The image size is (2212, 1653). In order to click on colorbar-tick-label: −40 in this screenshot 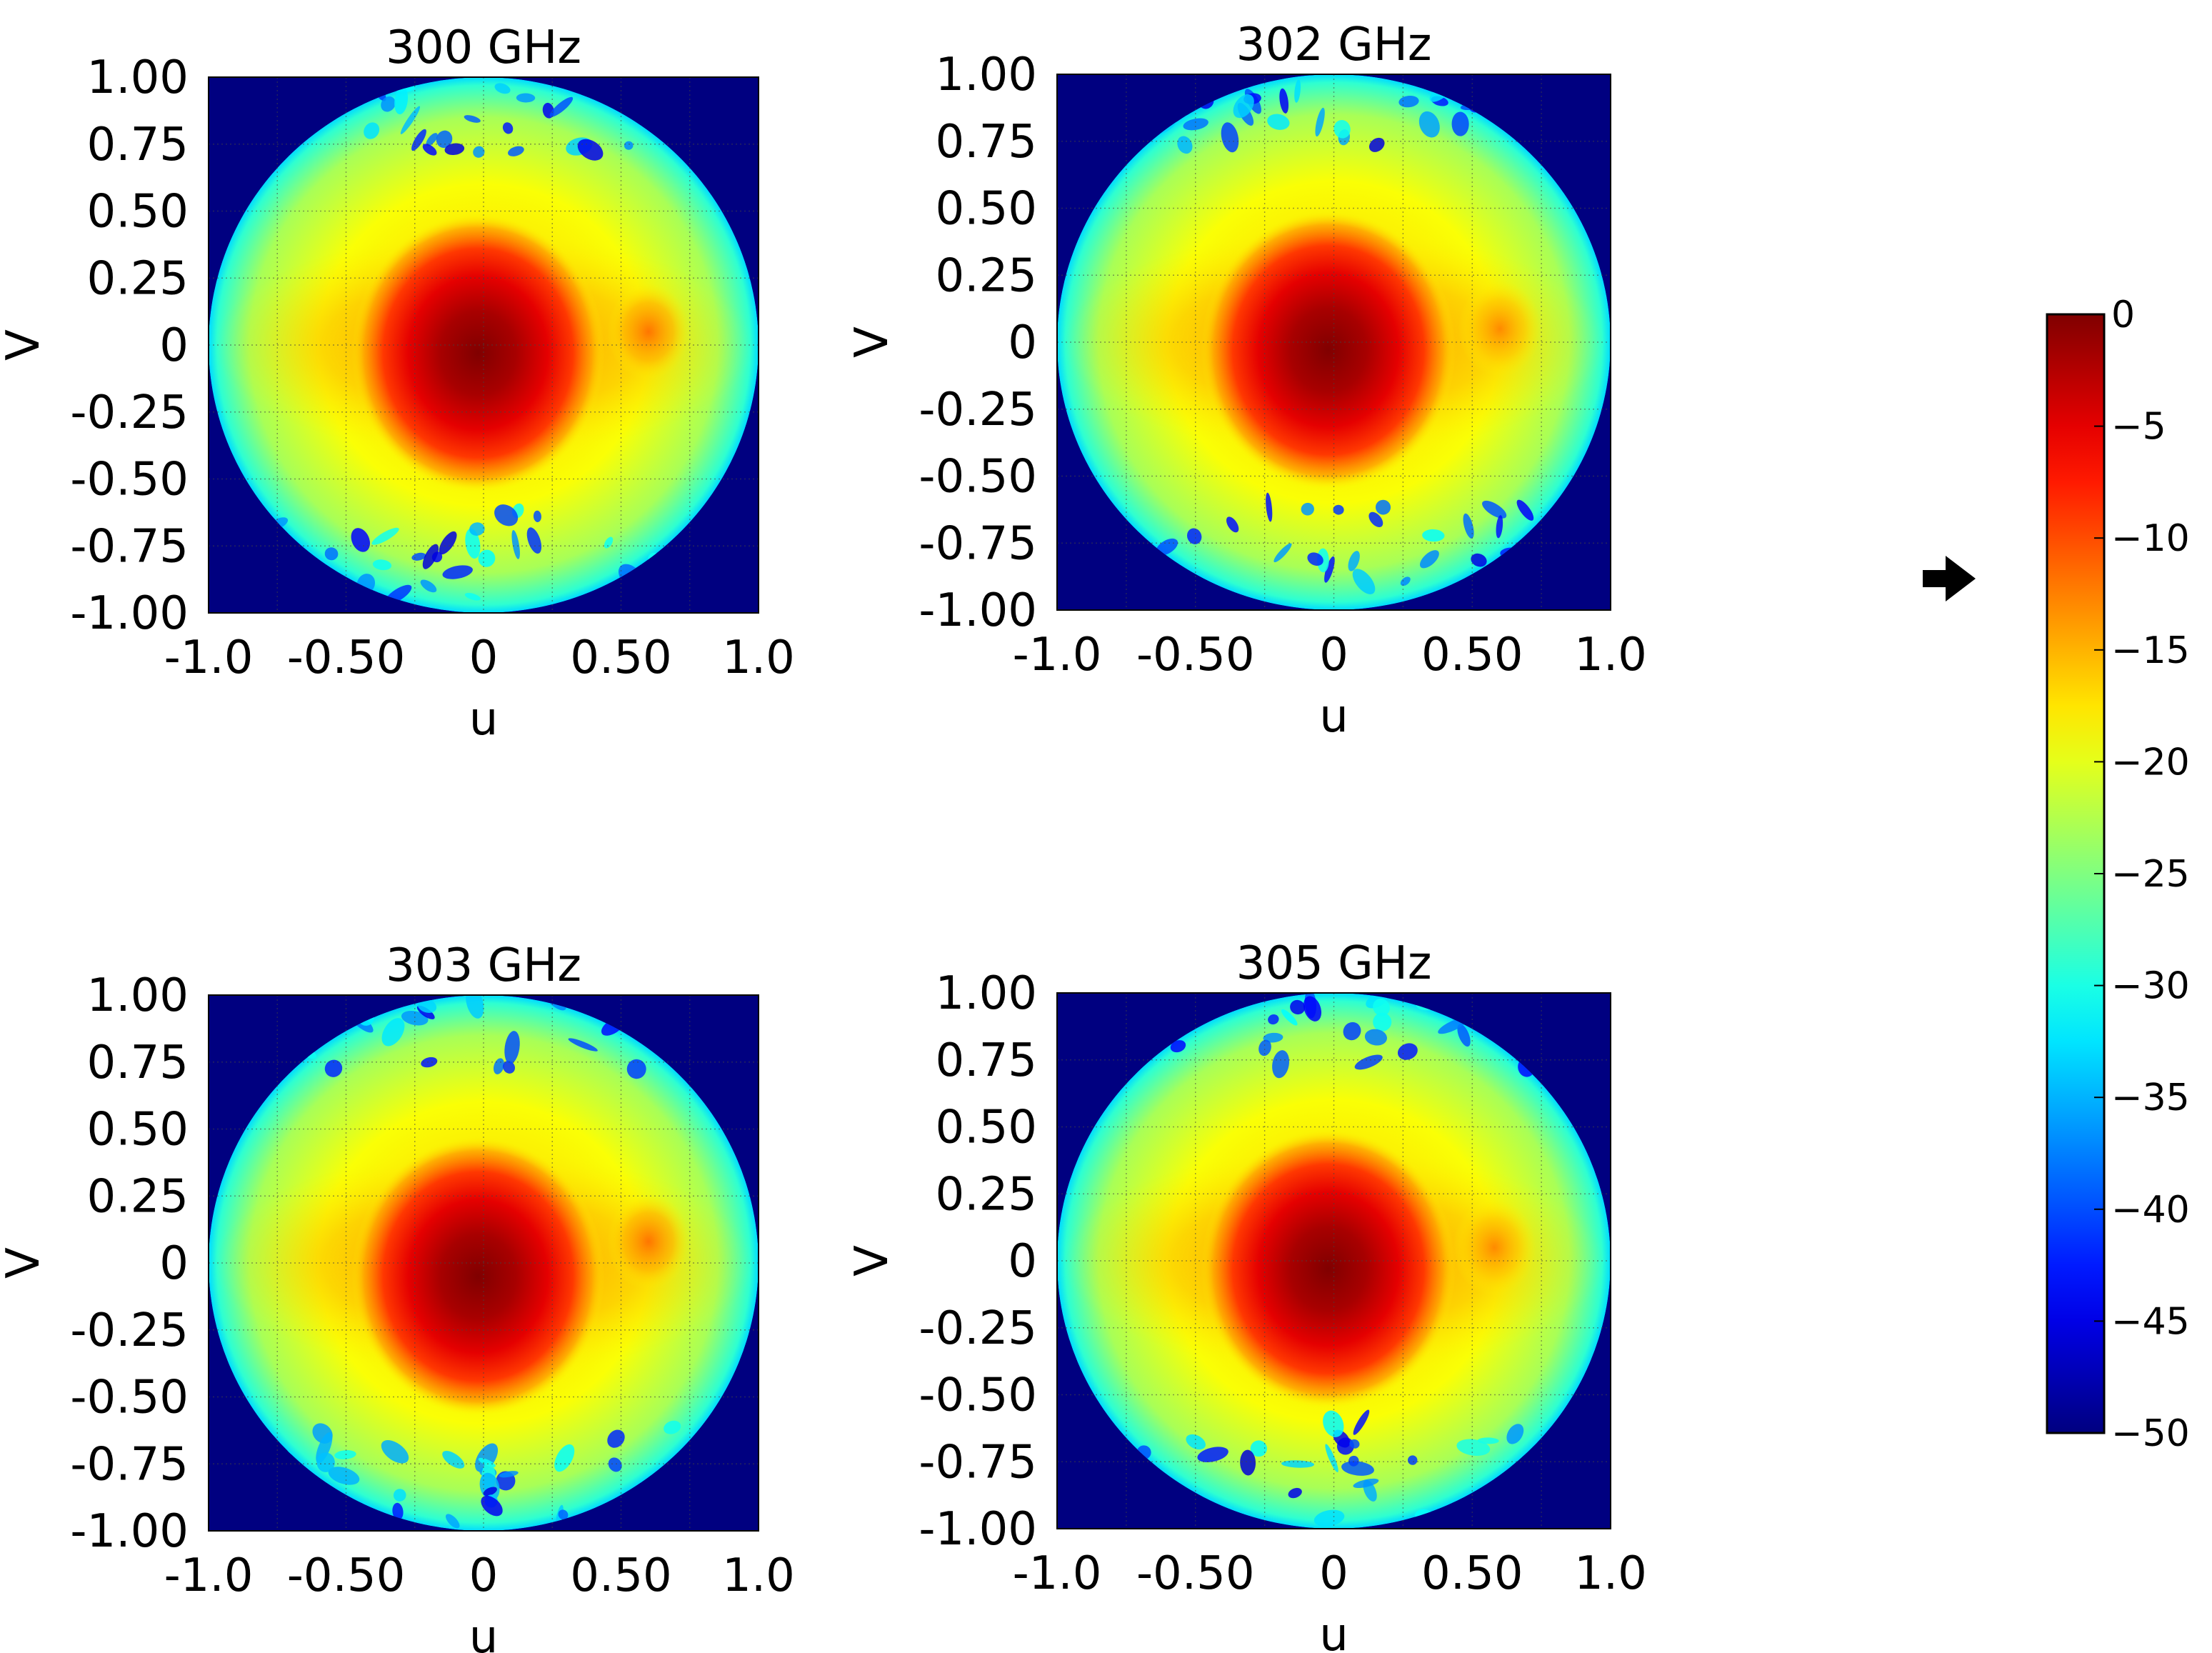, I will do `click(2150, 1210)`.